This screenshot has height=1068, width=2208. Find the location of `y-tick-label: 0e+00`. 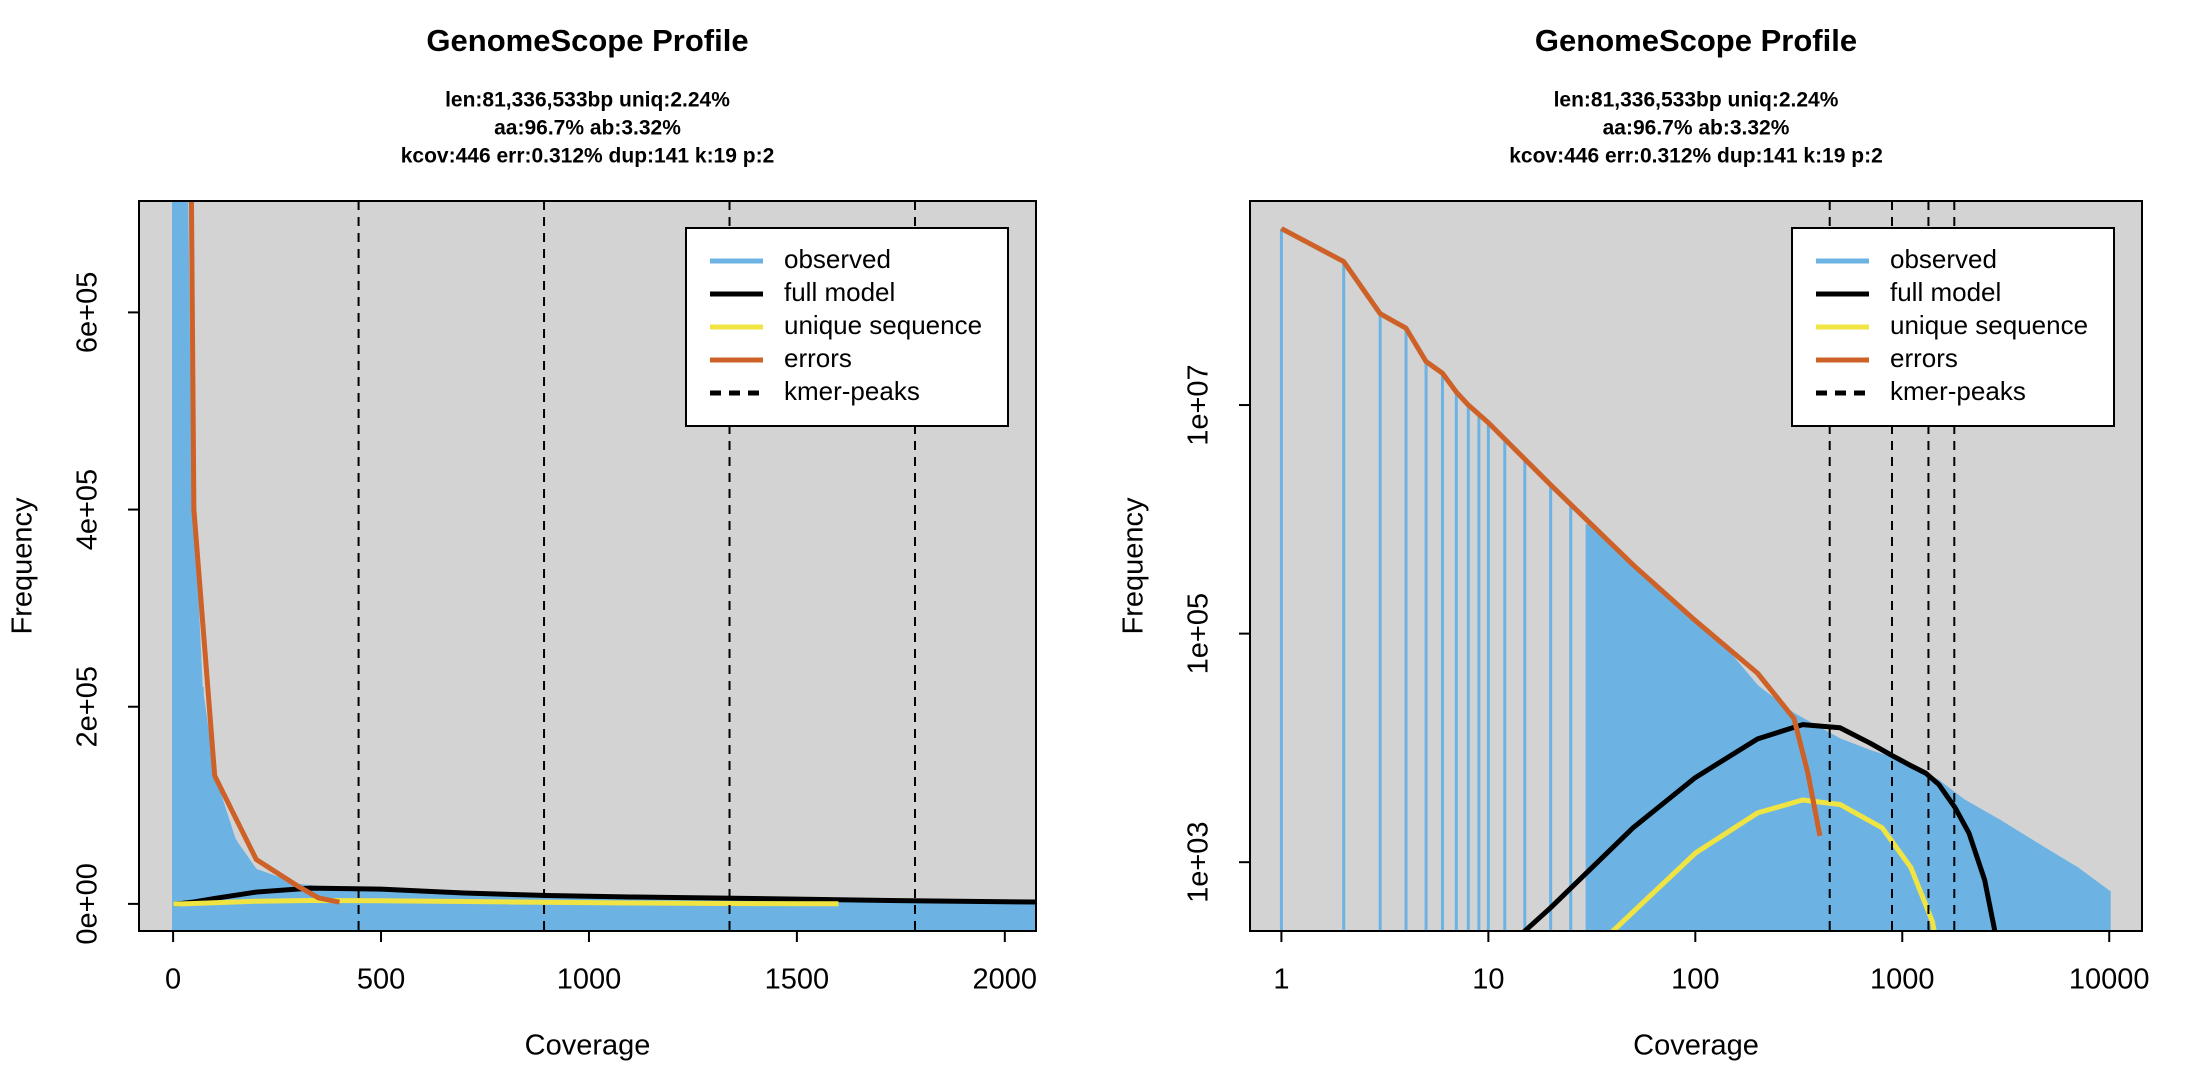

y-tick-label: 0e+00 is located at coordinates (88, 903).